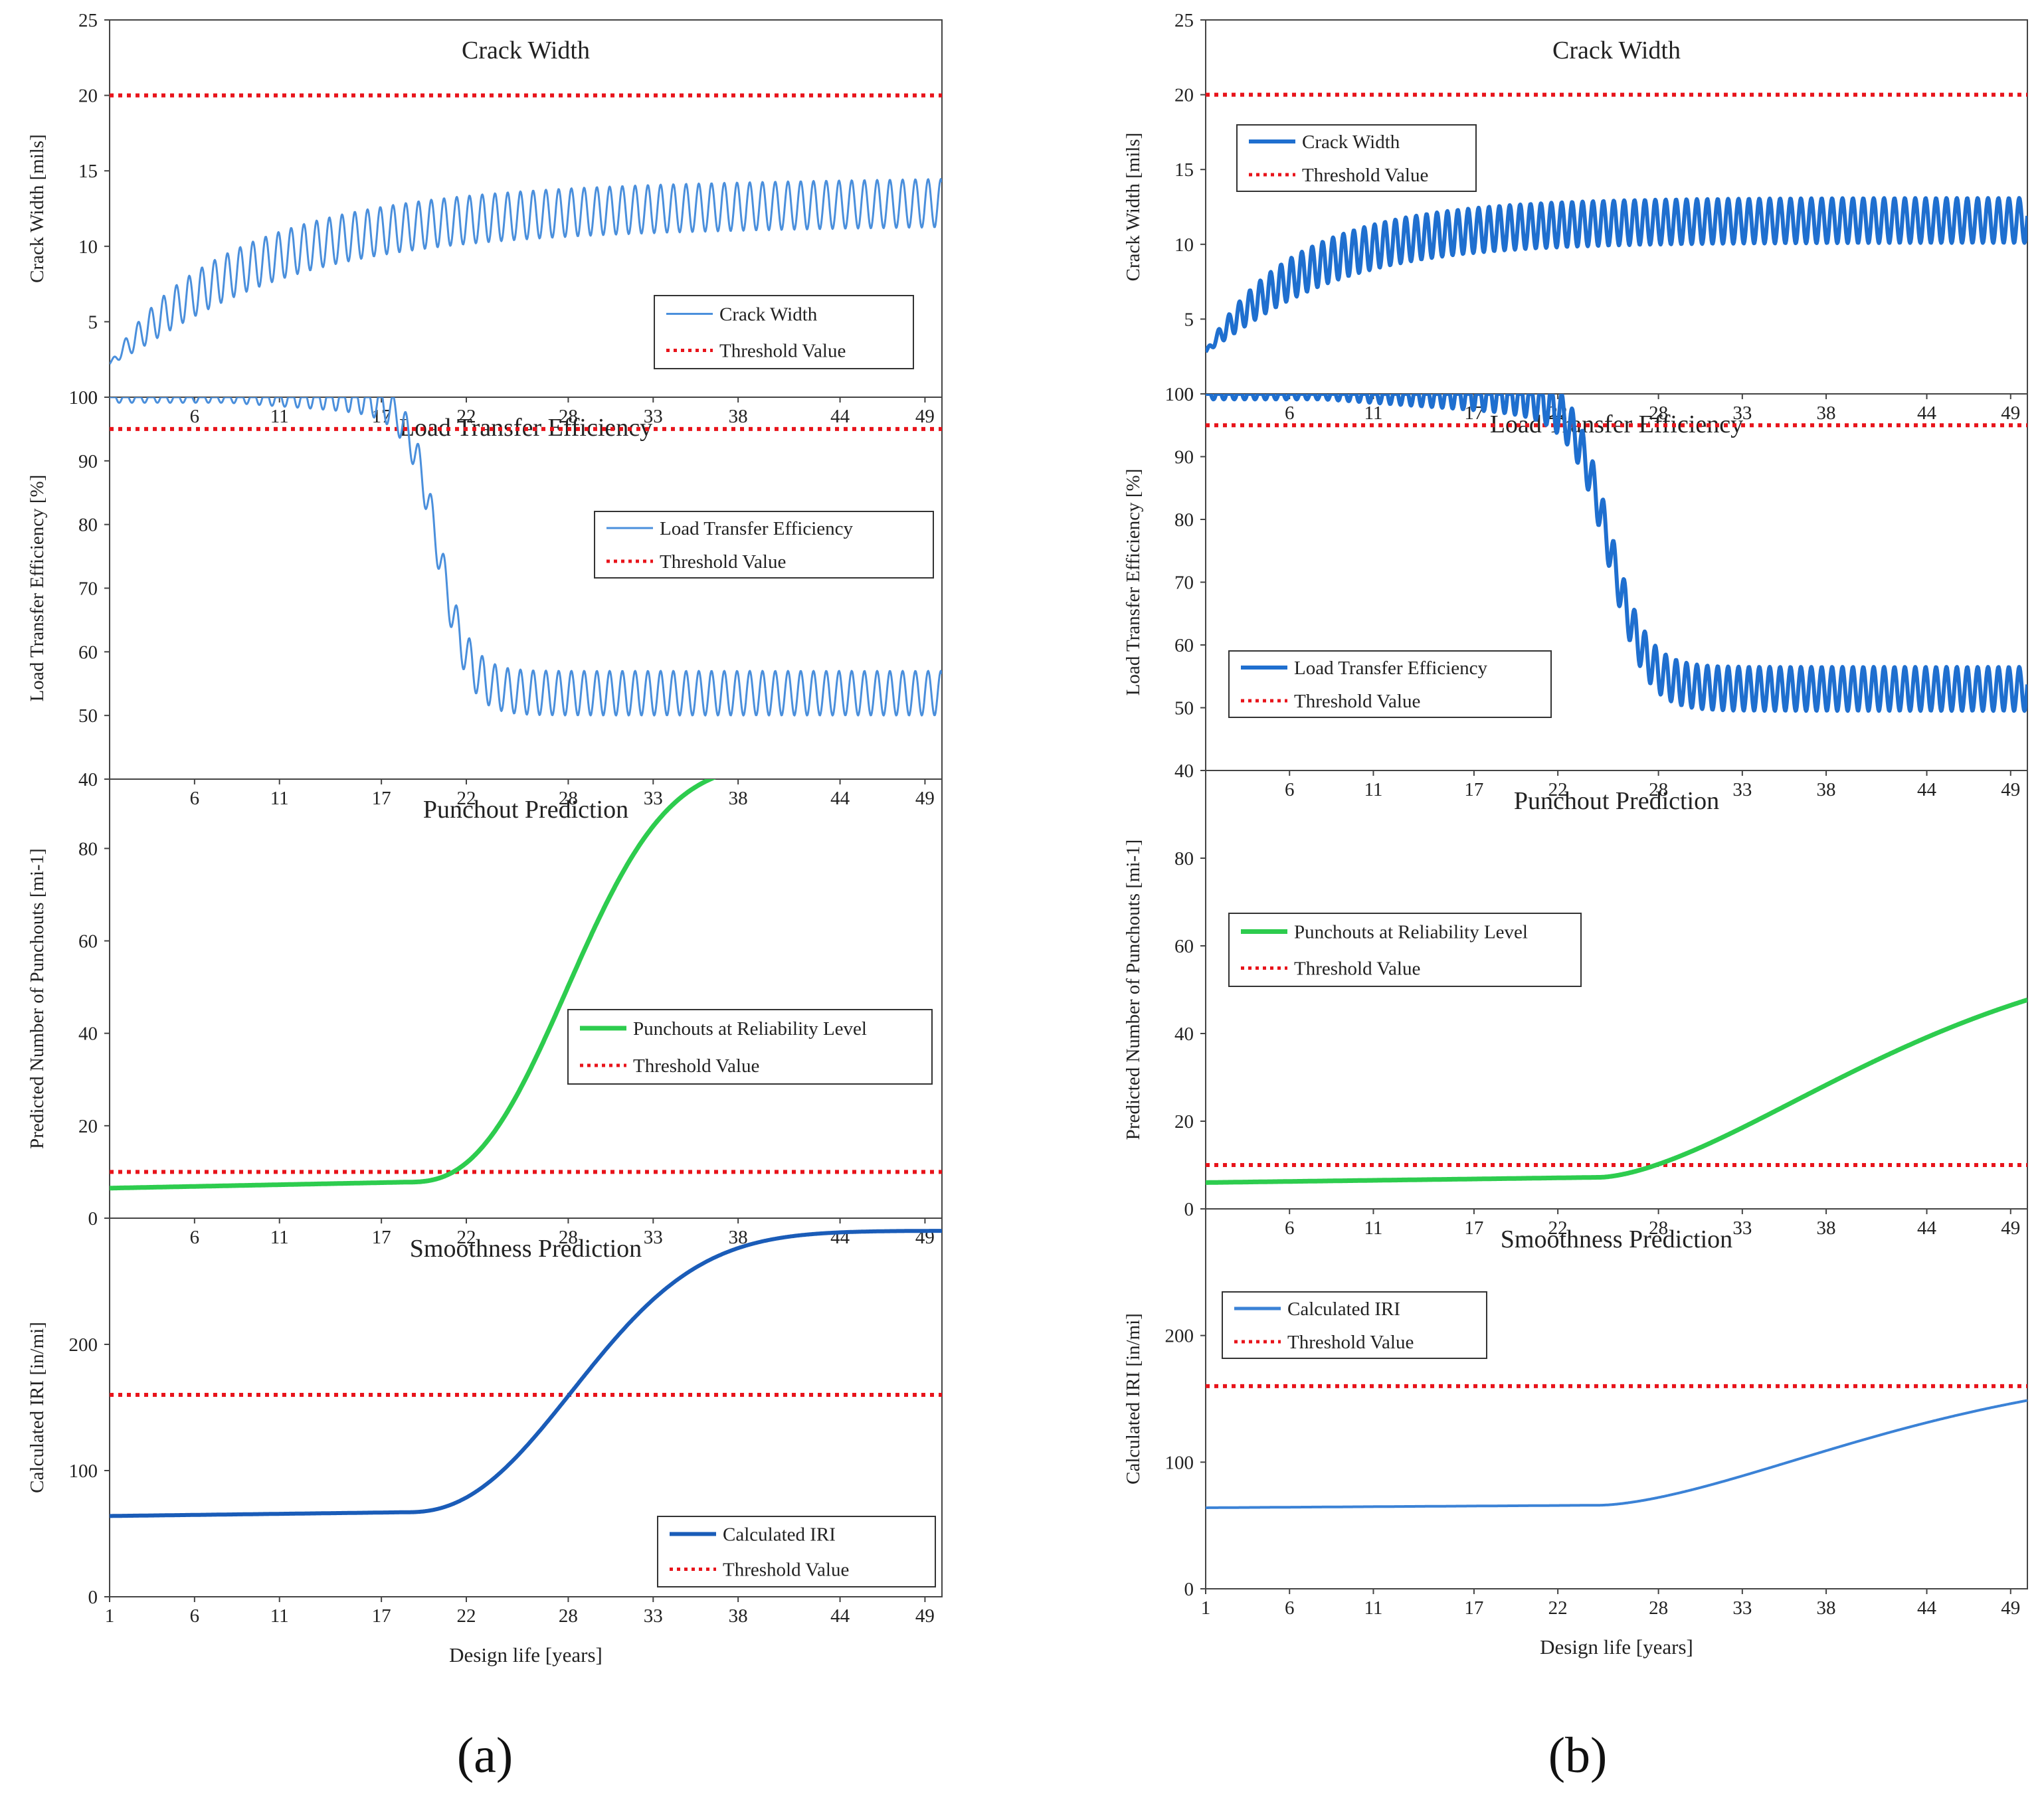  Describe the element at coordinates (1357, 158) in the screenshot. I see `chart-b-1-legend-box` at that location.